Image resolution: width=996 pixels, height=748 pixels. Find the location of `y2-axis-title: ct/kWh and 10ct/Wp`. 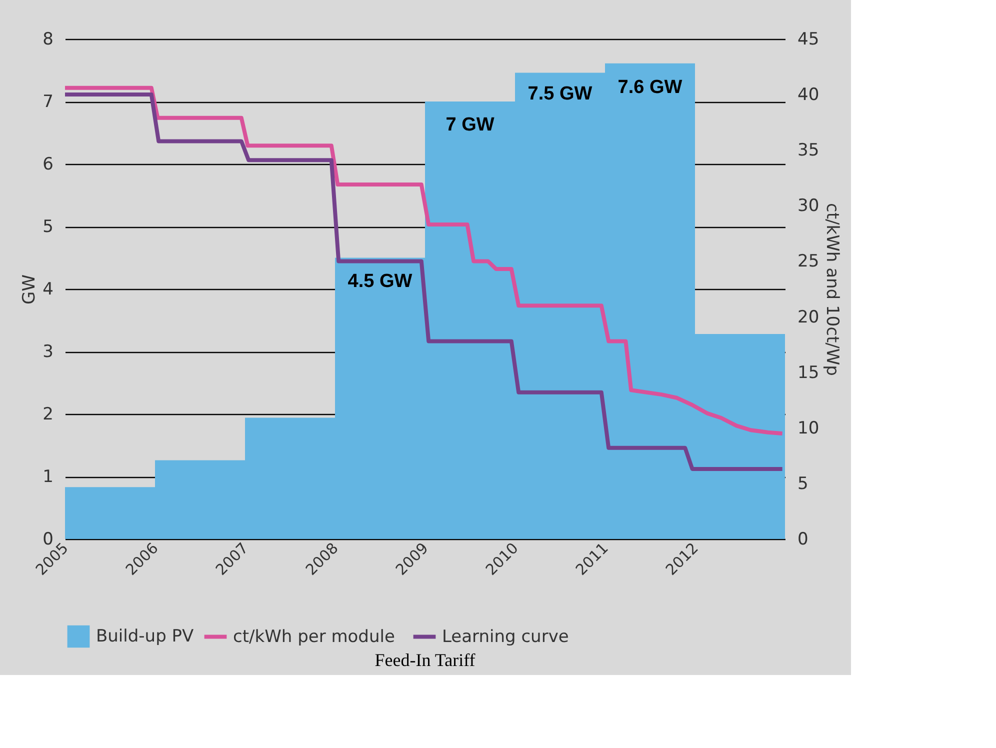

y2-axis-title: ct/kWh and 10ct/Wp is located at coordinates (832, 289).